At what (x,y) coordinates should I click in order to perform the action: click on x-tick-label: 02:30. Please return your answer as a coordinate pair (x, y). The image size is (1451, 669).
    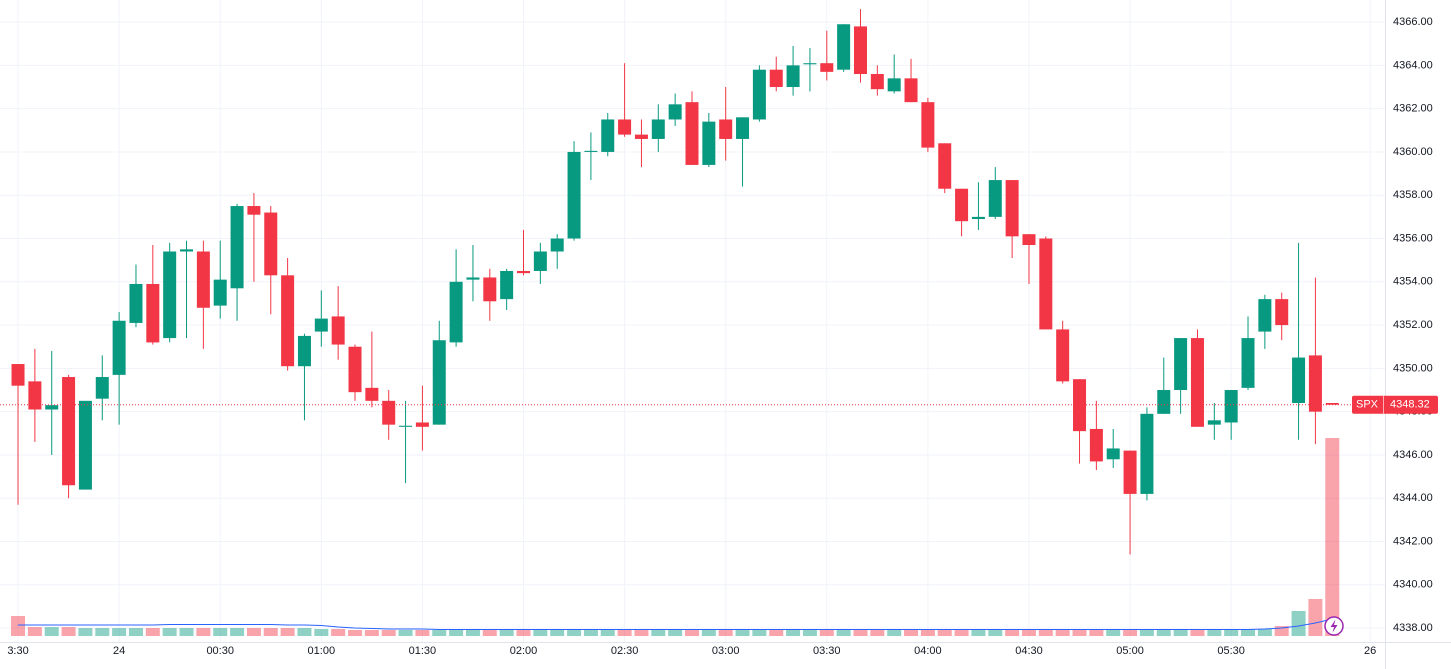
    Looking at the image, I should click on (625, 651).